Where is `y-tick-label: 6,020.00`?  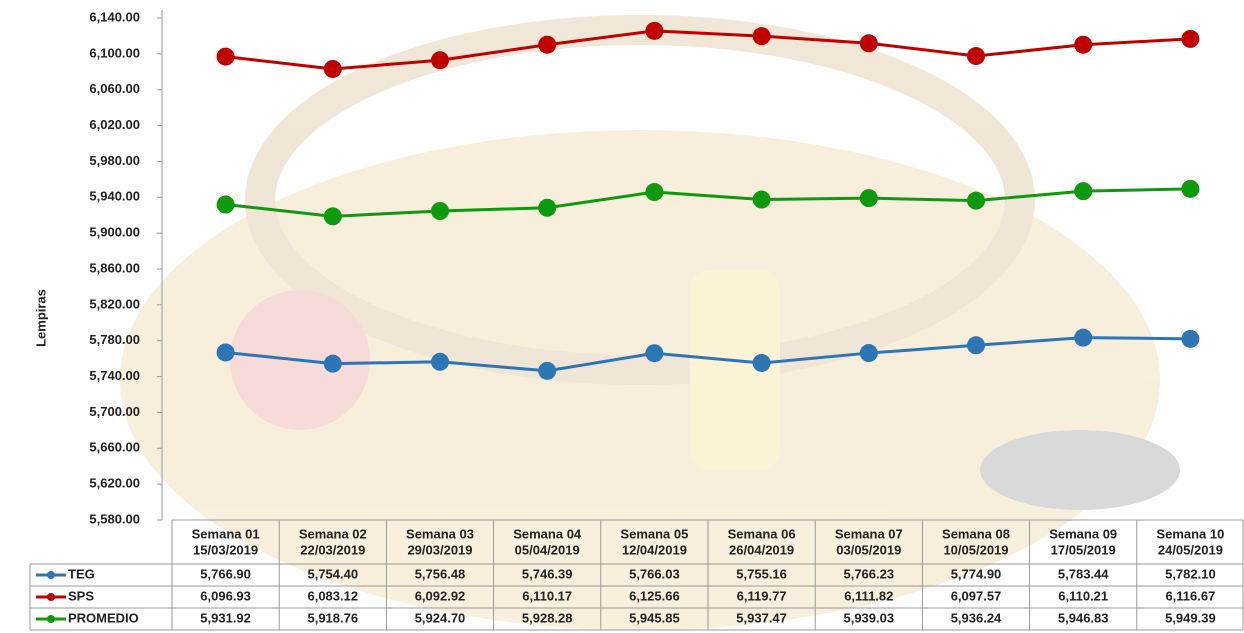
y-tick-label: 6,020.00 is located at coordinates (114, 124).